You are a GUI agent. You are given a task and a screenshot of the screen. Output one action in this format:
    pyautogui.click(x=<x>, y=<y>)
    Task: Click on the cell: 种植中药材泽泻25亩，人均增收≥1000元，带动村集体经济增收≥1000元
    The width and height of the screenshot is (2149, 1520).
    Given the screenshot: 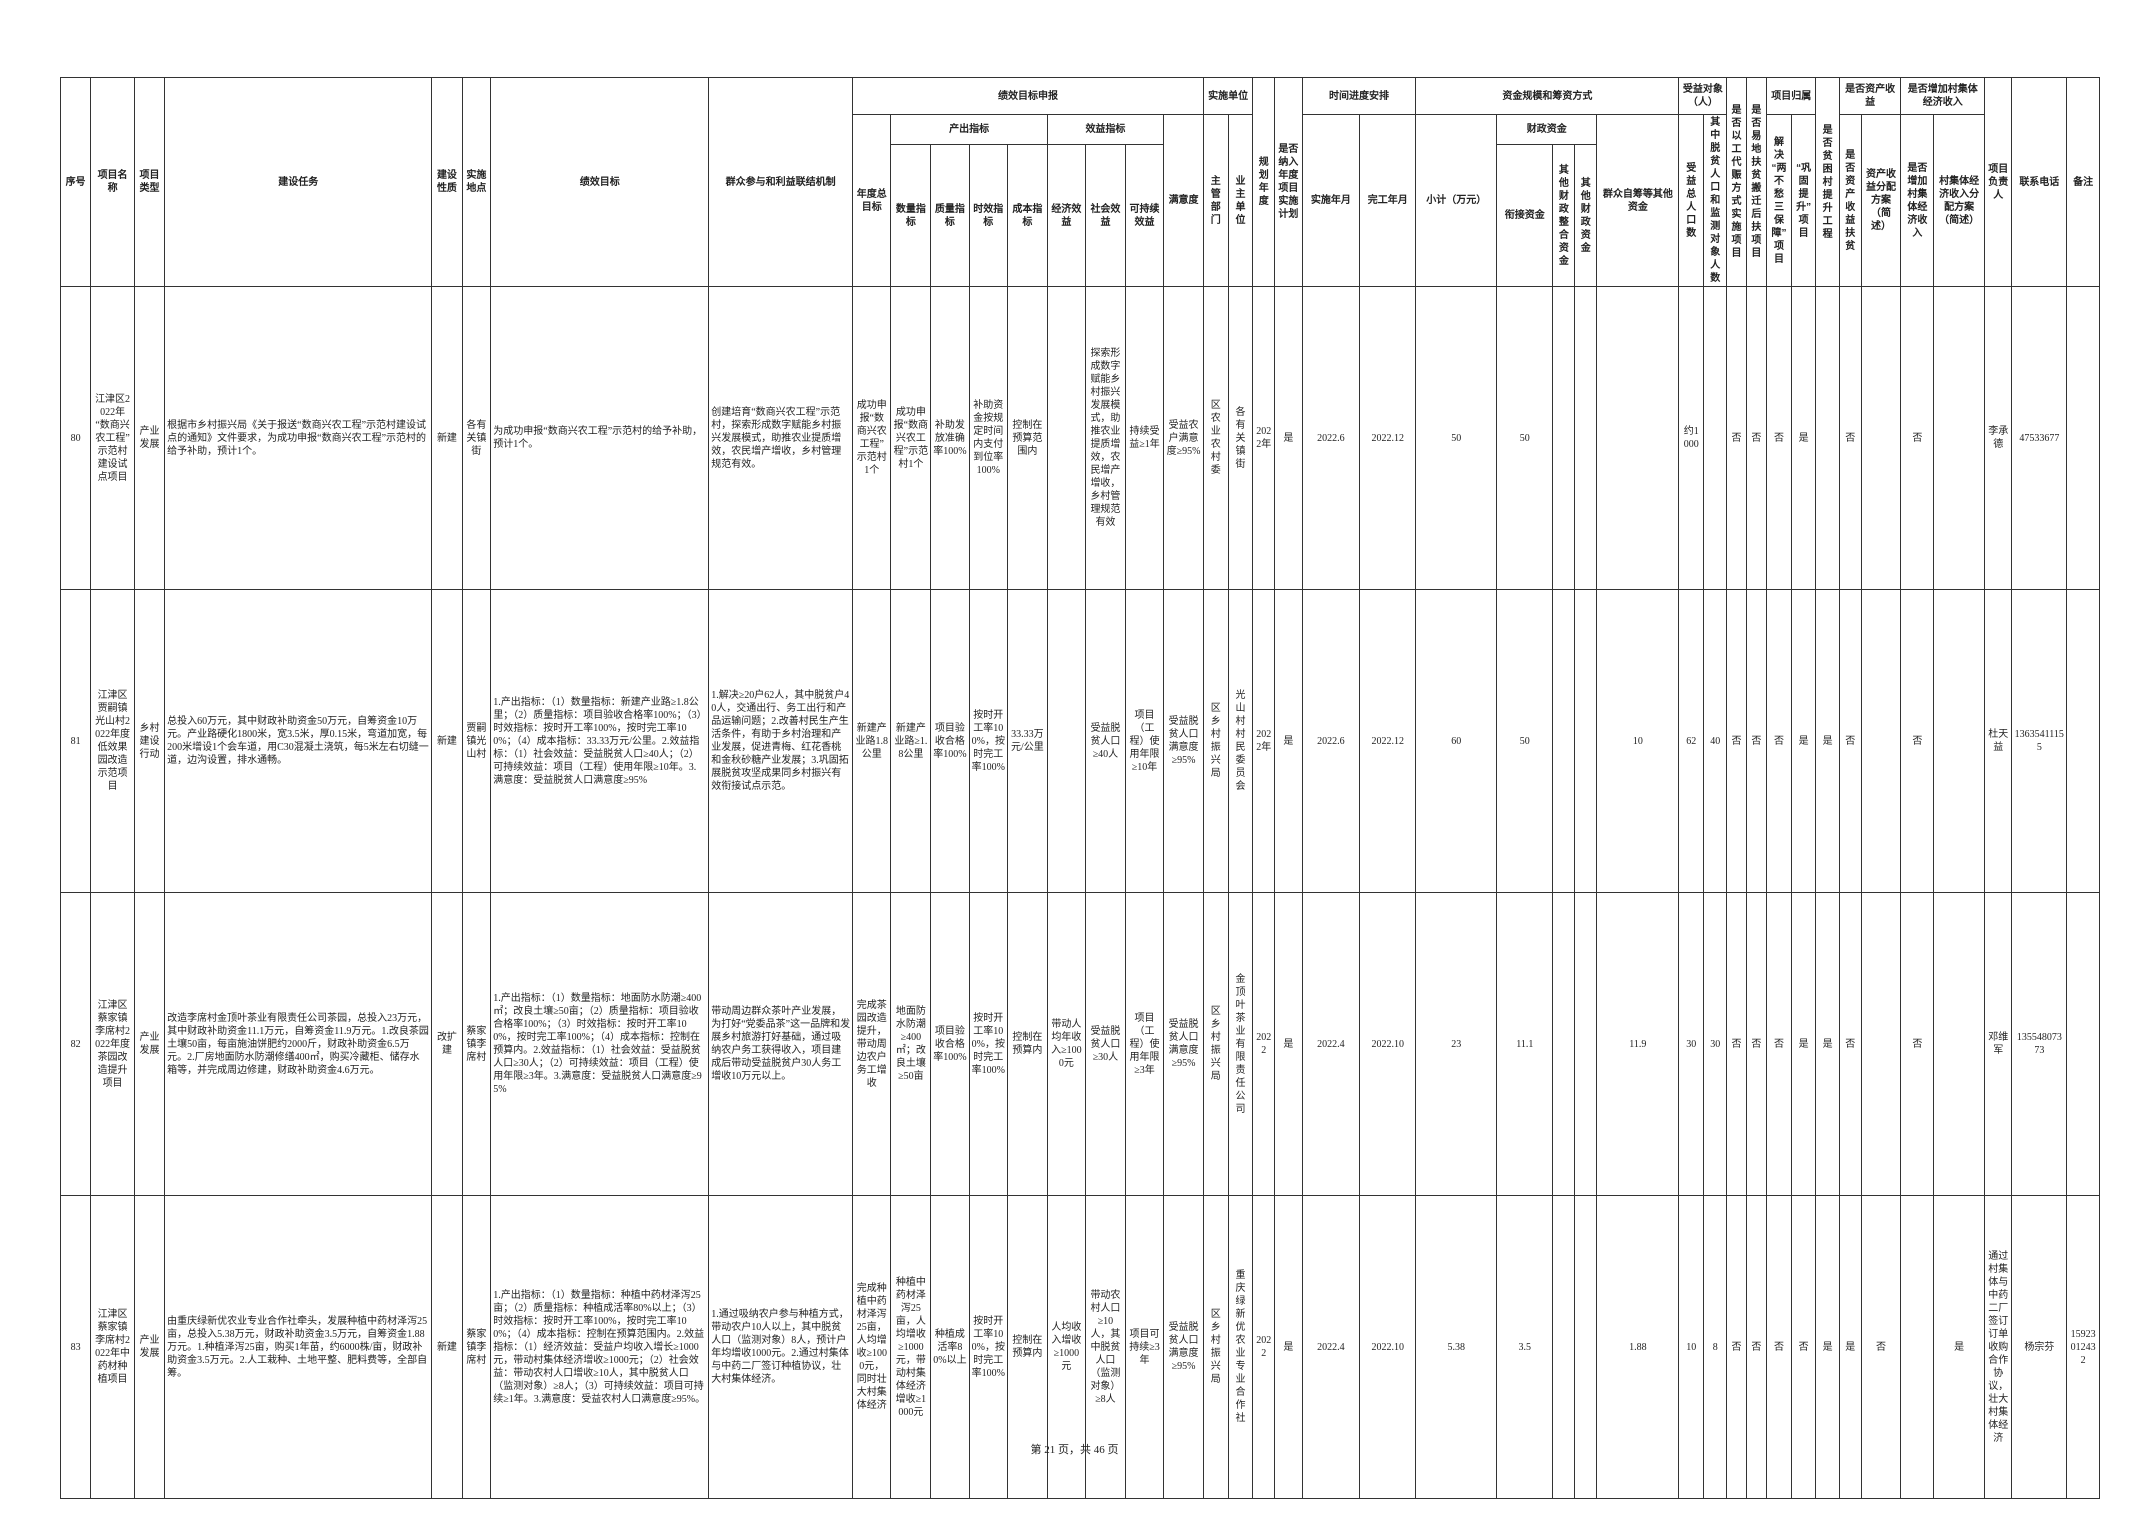 What is the action you would take?
    pyautogui.click(x=911, y=1347)
    